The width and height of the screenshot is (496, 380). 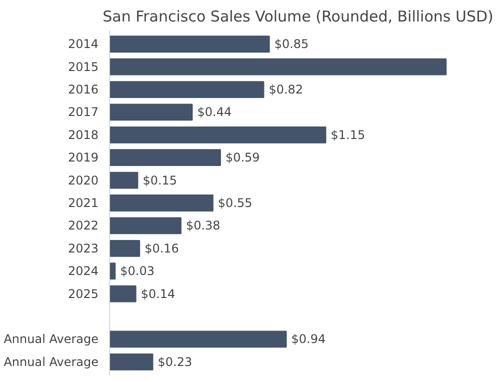 I want to click on data-label: $0.38, so click(x=203, y=225).